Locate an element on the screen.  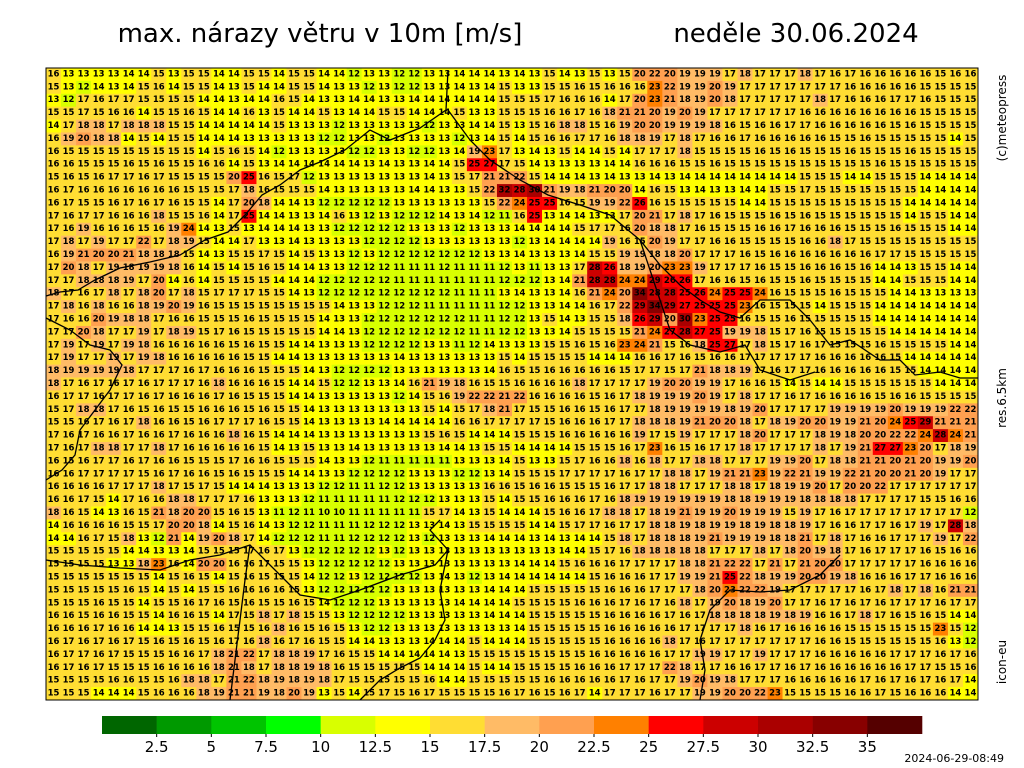
grid-value: 21 is located at coordinates (655, 216).